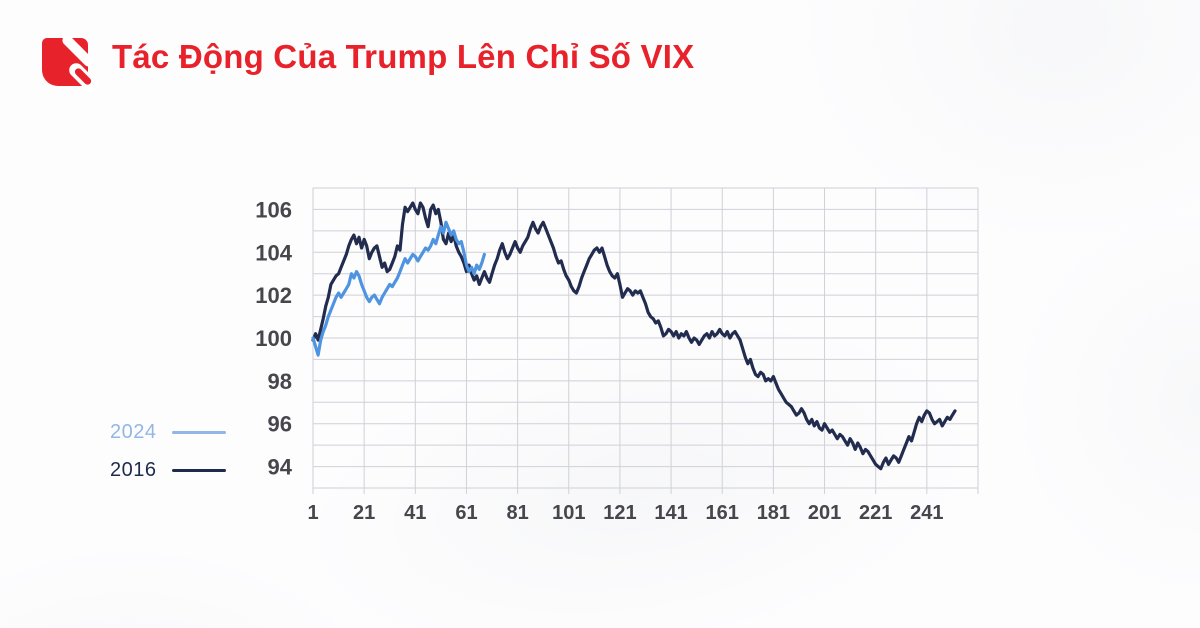 Image resolution: width=1200 pixels, height=628 pixels. I want to click on series-2024-line, so click(398, 288).